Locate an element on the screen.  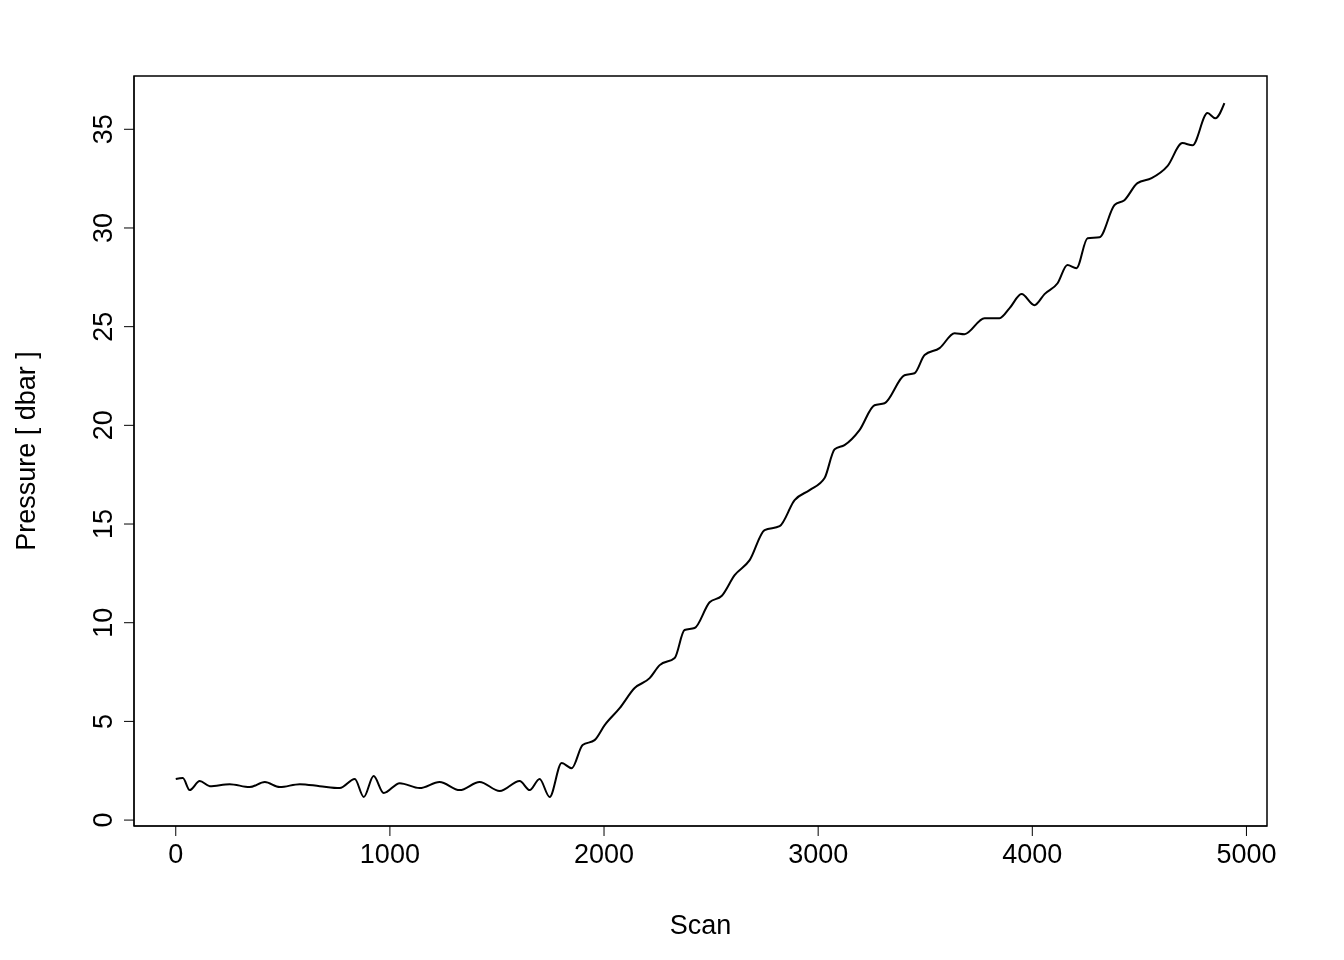
x-axis-title: Scan is located at coordinates (700, 925).